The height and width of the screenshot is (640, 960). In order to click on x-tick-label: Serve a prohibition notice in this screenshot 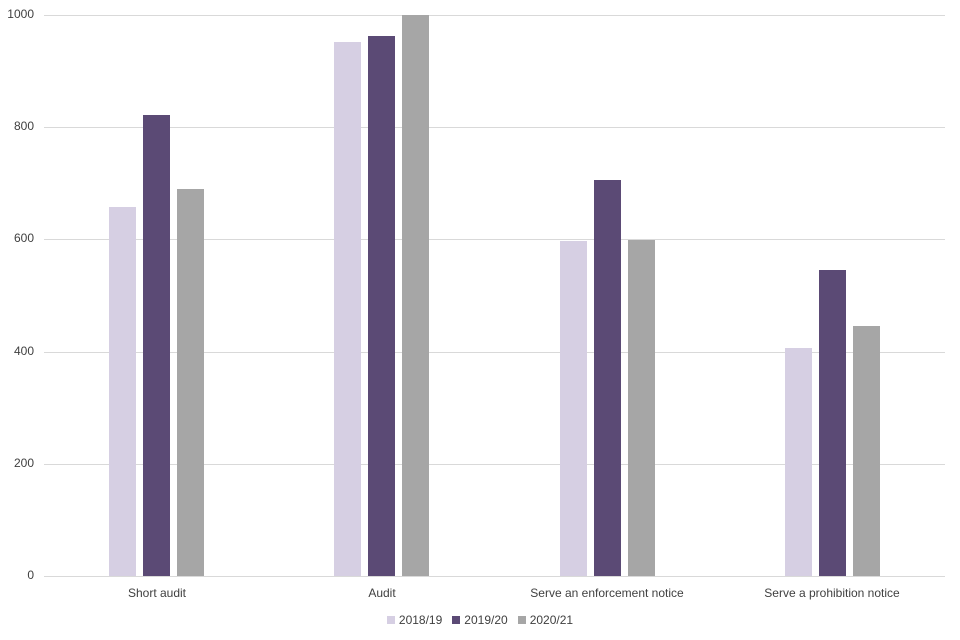, I will do `click(832, 593)`.